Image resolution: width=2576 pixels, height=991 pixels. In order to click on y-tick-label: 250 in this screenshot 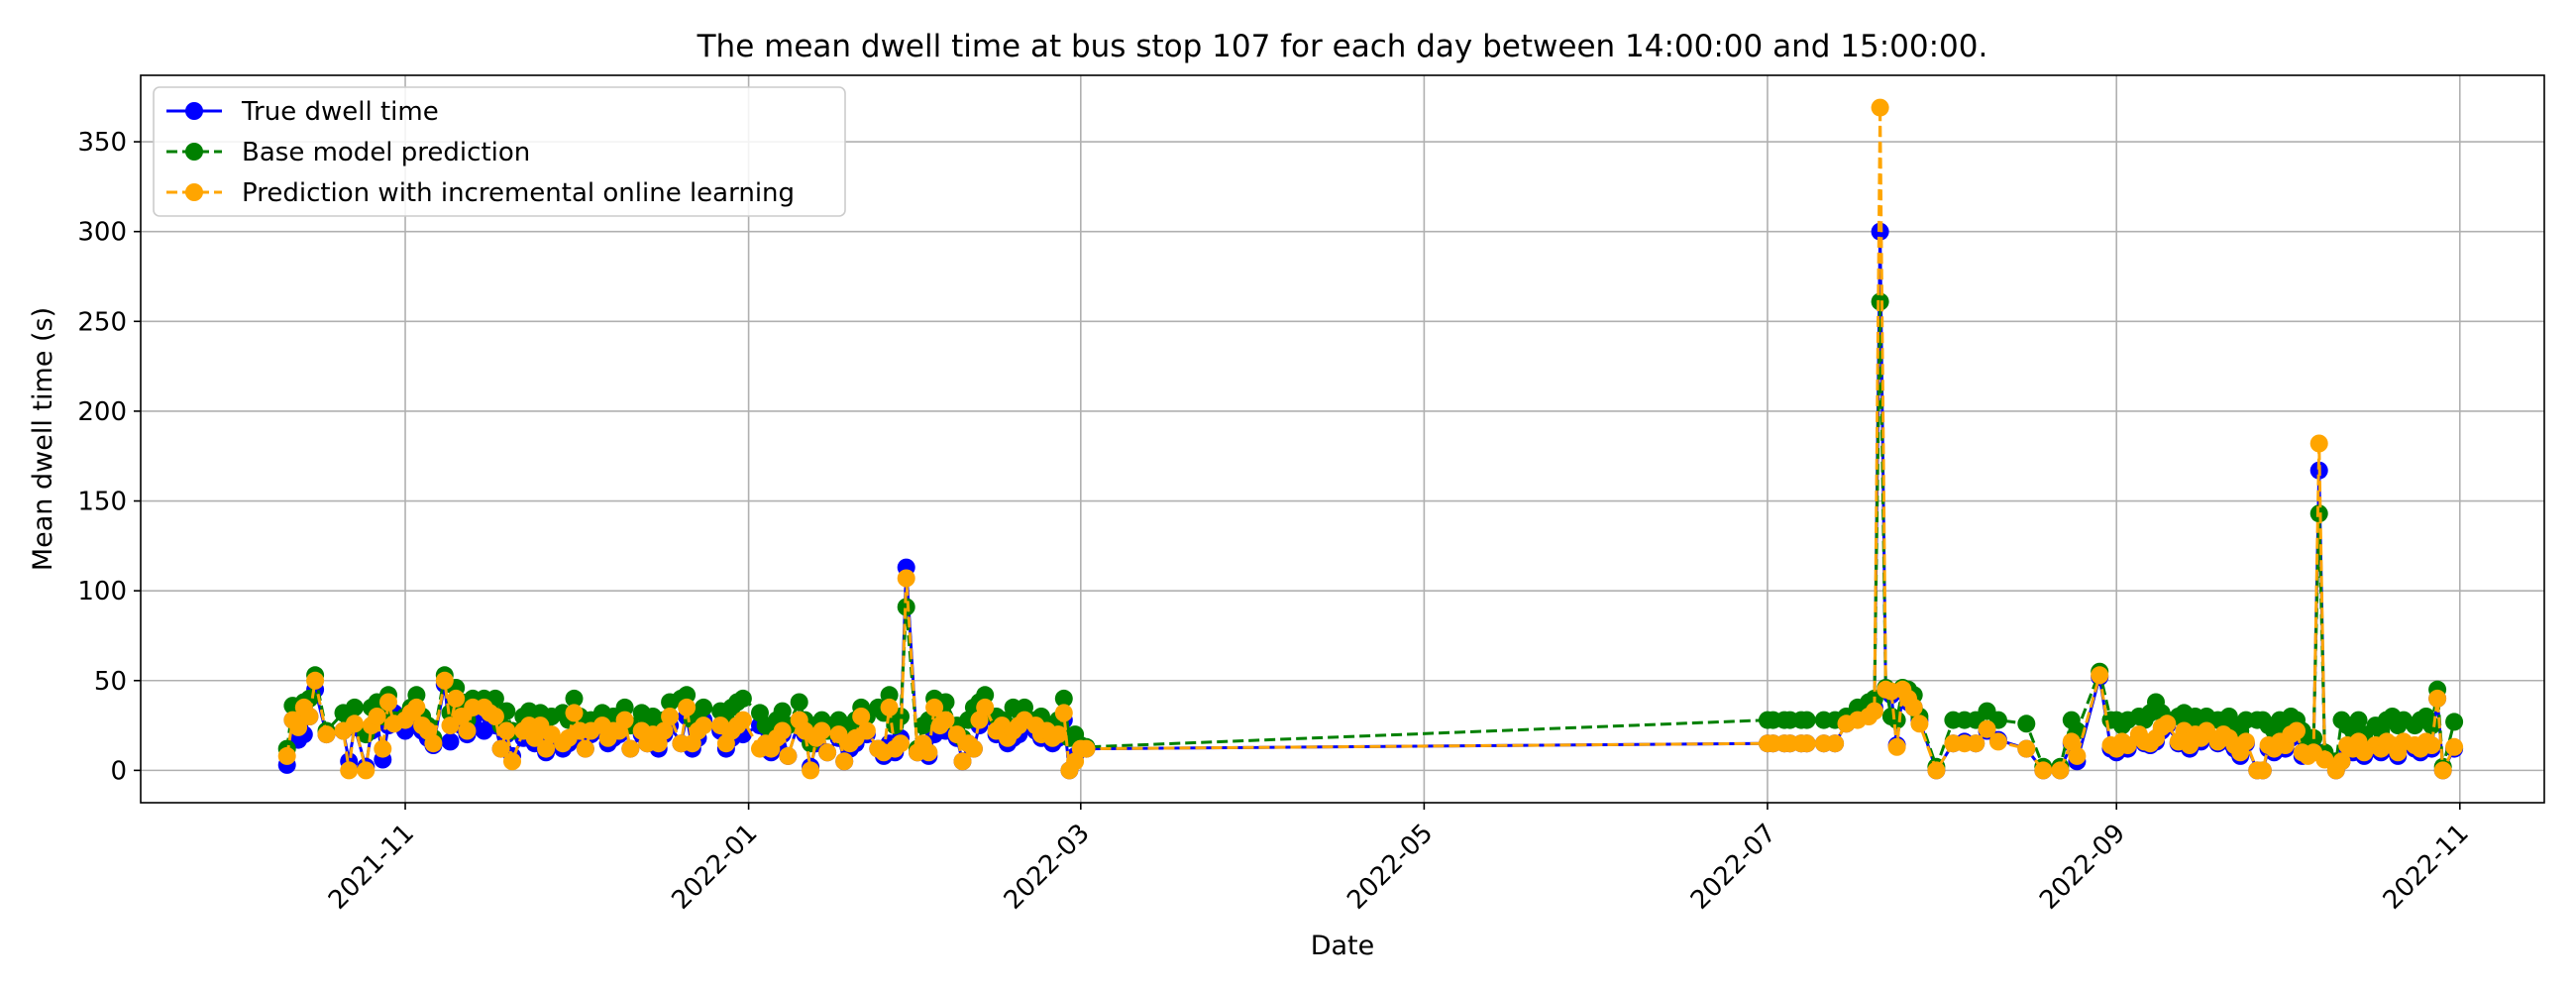, I will do `click(102, 322)`.